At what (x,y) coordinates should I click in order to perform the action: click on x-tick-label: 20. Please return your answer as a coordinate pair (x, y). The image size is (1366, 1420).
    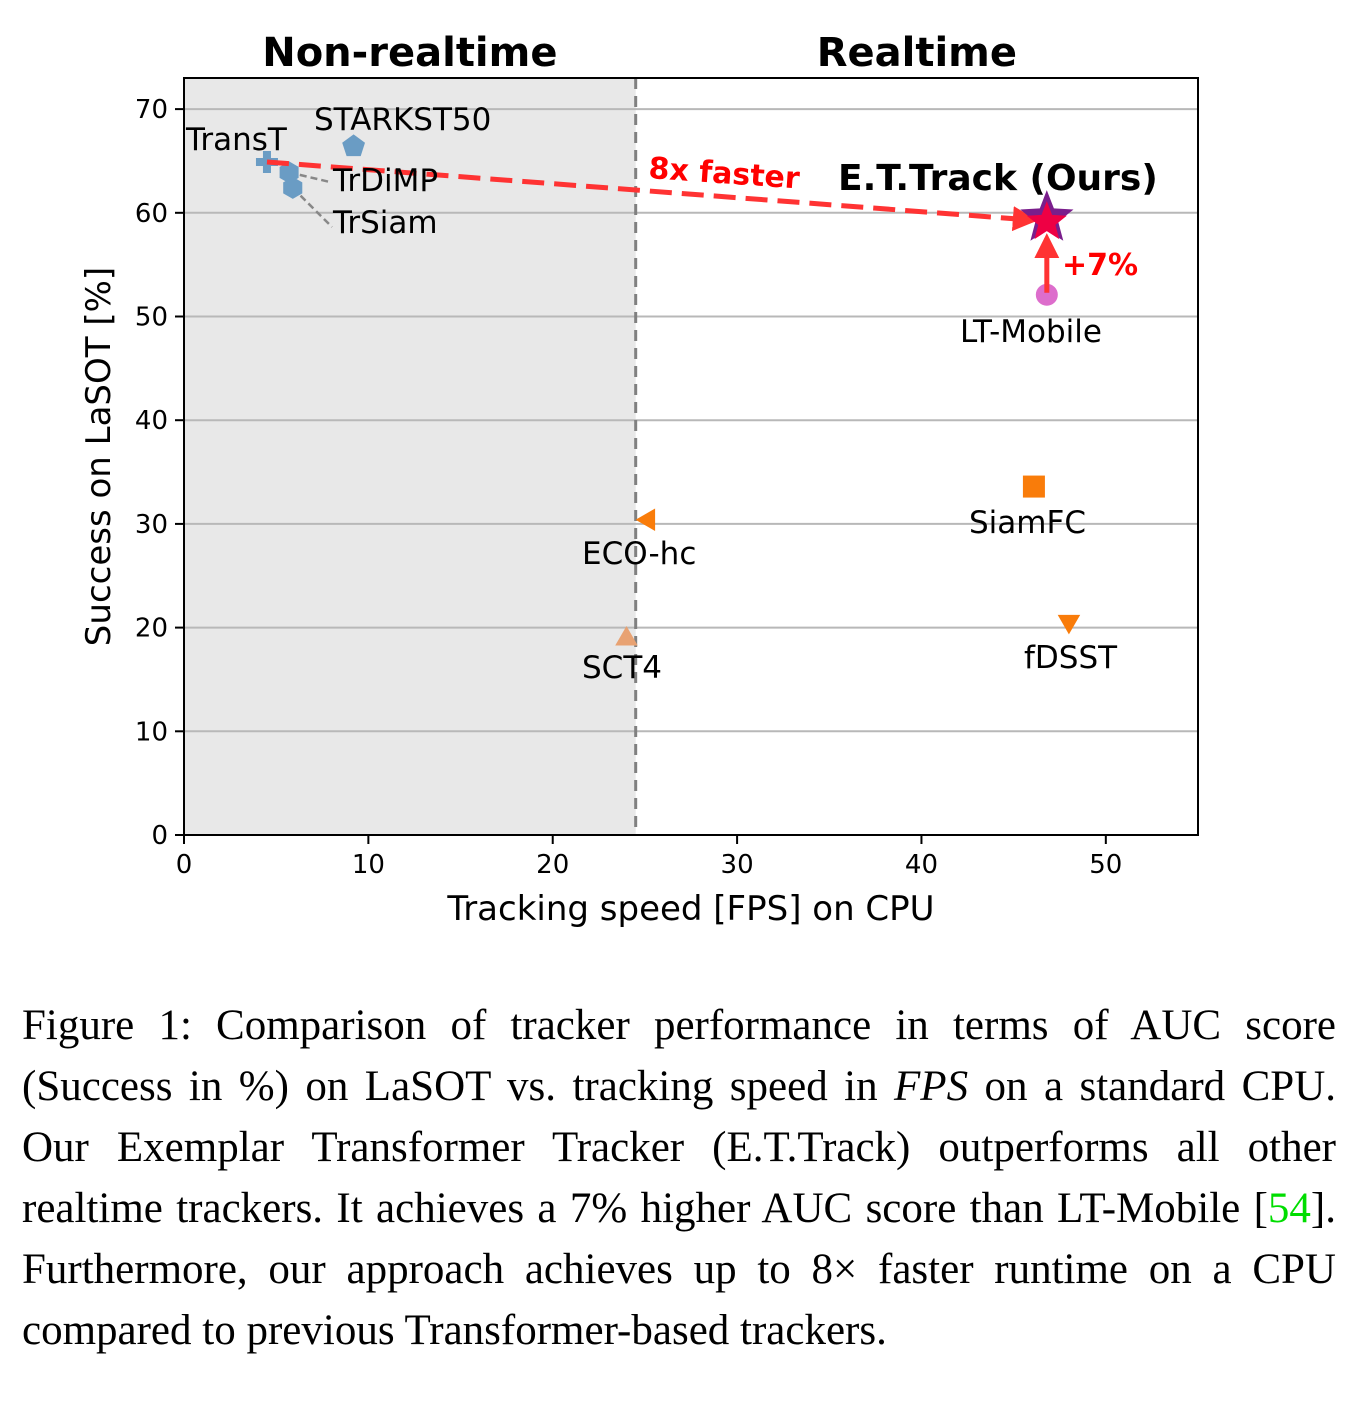
    Looking at the image, I should click on (552, 865).